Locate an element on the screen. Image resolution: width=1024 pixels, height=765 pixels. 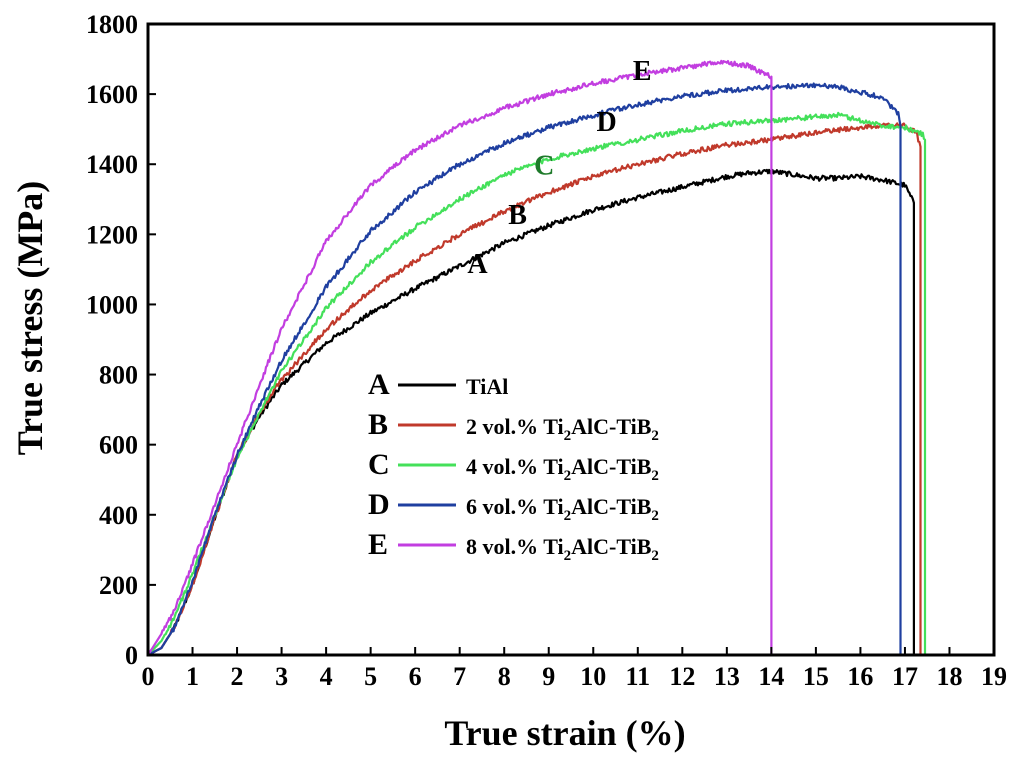
y-tick-label: 1800 is located at coordinates (112, 24).